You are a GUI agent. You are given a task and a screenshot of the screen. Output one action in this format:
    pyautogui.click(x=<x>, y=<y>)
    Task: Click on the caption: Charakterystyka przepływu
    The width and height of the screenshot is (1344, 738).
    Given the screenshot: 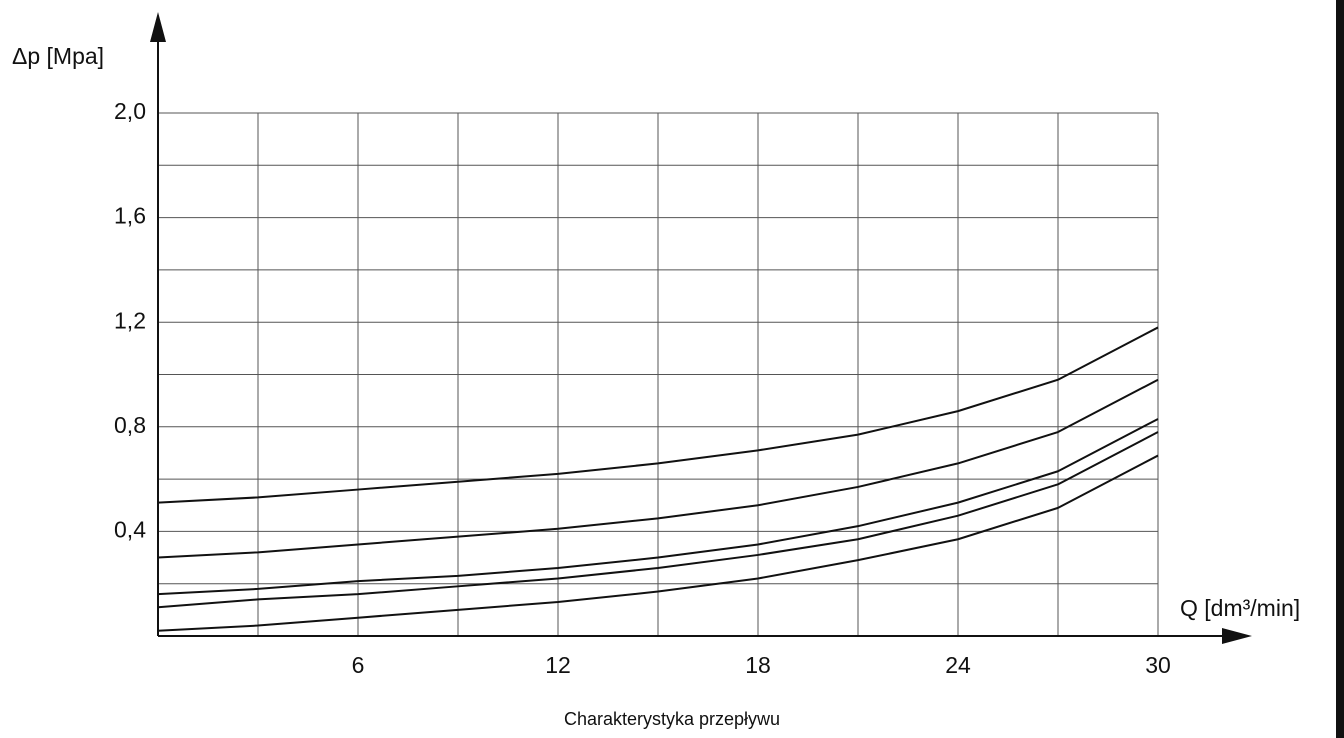 What is the action you would take?
    pyautogui.click(x=672, y=719)
    